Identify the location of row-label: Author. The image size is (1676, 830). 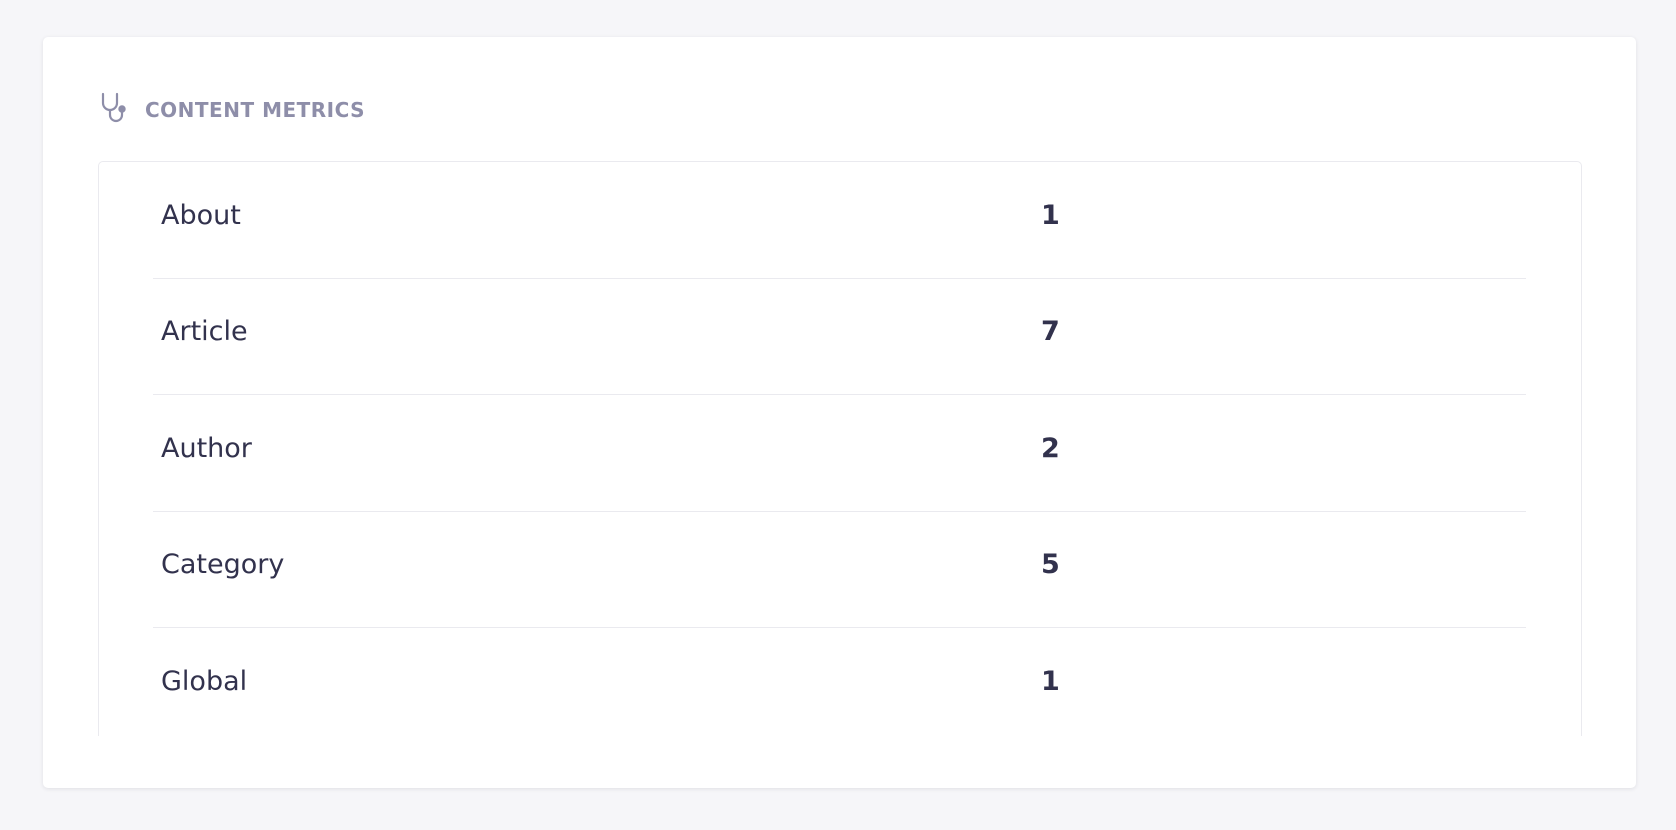
(206, 448).